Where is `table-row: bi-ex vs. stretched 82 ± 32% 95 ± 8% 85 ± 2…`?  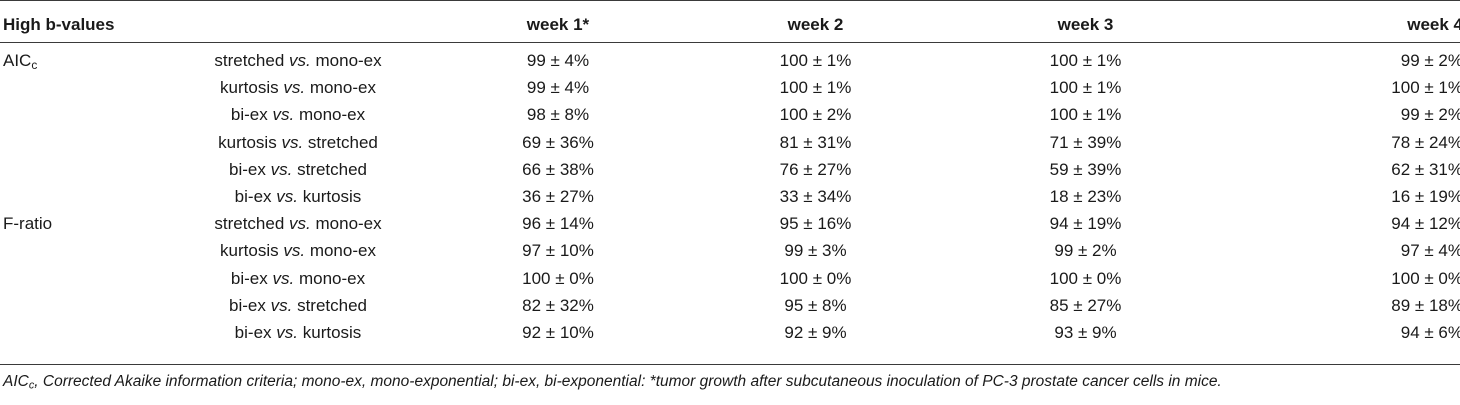 table-row: bi-ex vs. stretched 82 ± 32% 95 ± 8% 85 ± 2… is located at coordinates (730, 308).